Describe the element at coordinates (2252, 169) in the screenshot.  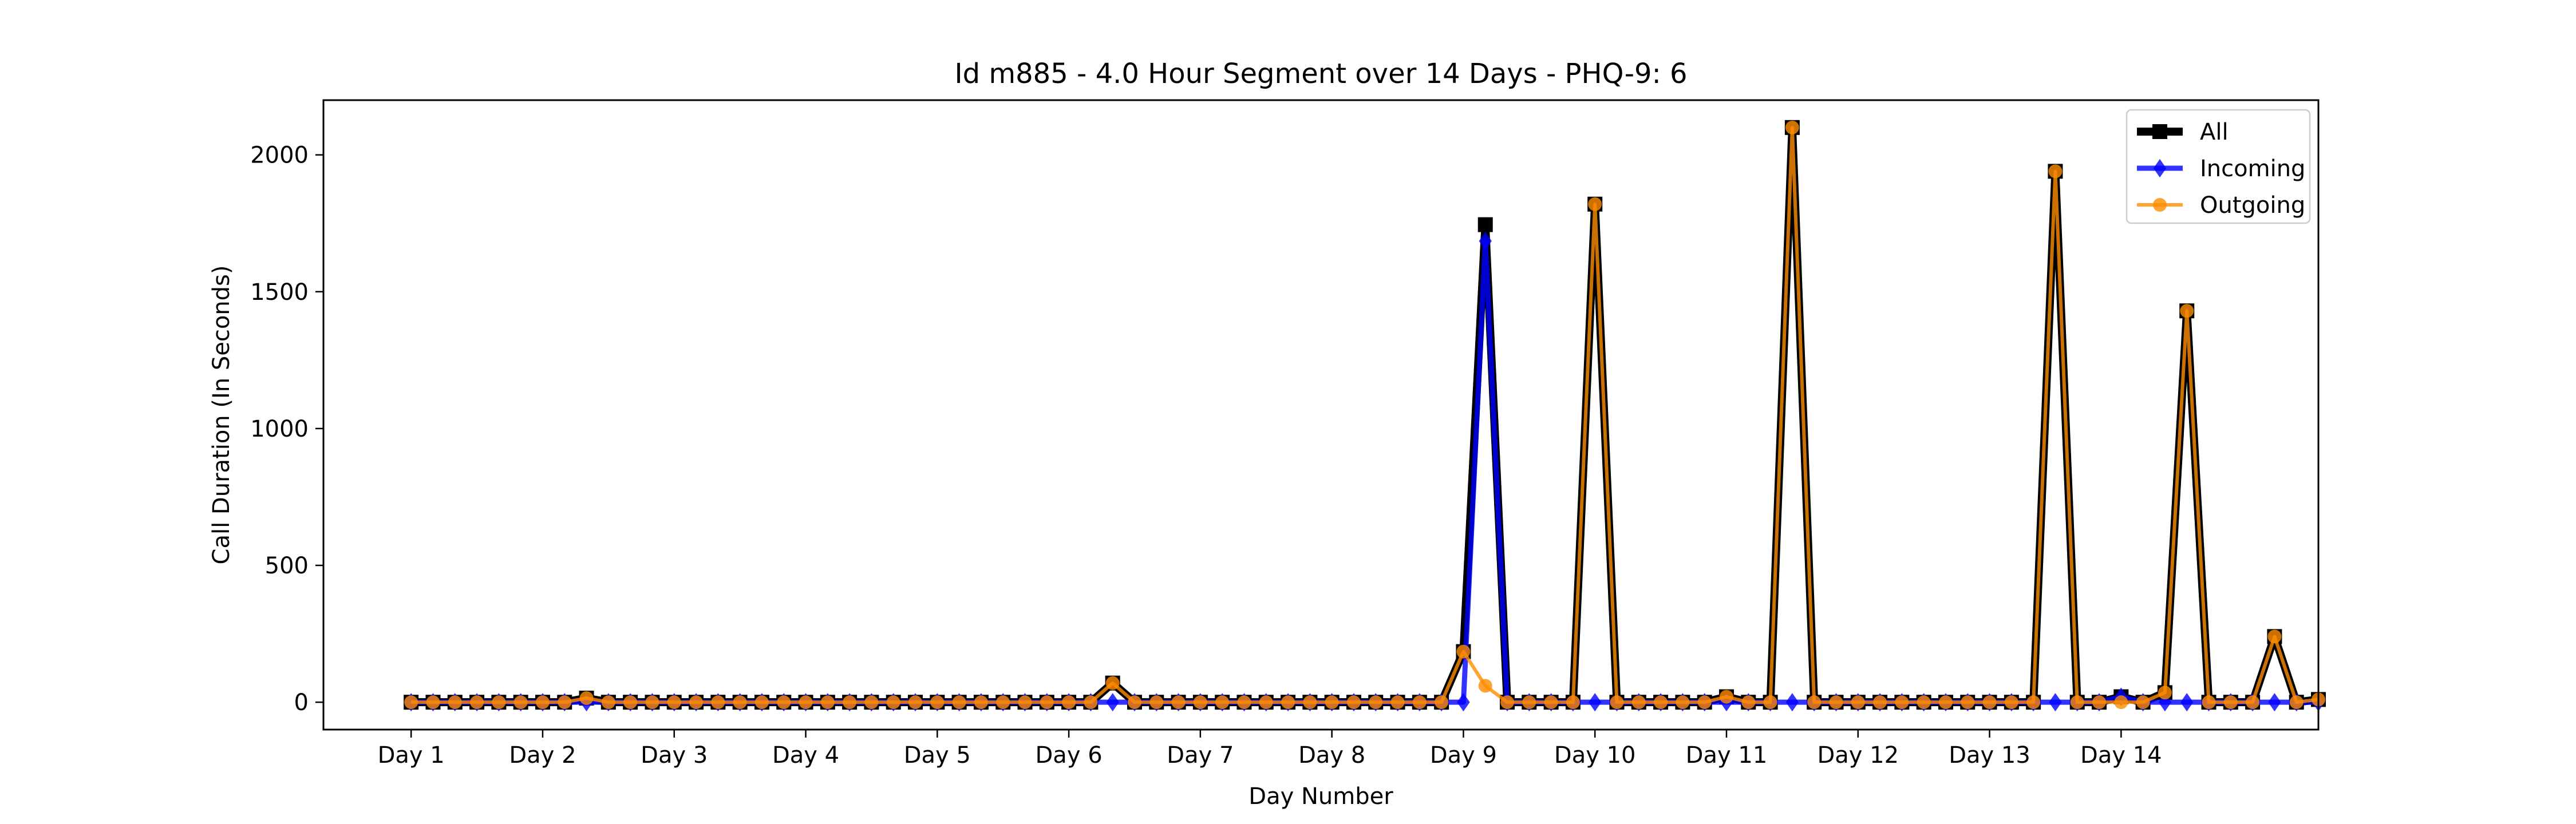
I see `legend-label-incoming: Incoming` at that location.